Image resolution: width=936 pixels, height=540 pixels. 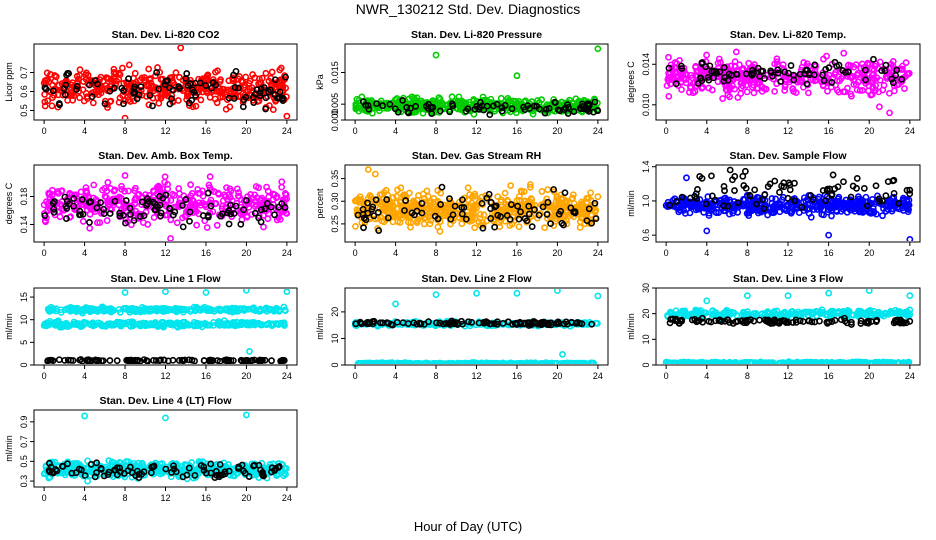 What do you see at coordinates (320, 326) in the screenshot?
I see `y-axis-label: ml/min` at bounding box center [320, 326].